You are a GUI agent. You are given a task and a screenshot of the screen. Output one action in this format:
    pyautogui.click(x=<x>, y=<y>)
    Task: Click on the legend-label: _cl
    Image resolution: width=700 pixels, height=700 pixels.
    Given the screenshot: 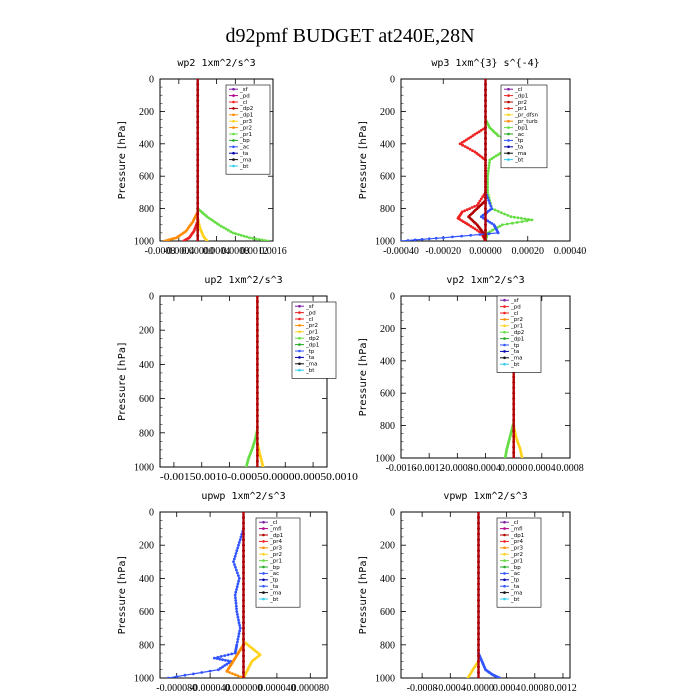 What is the action you would take?
    pyautogui.click(x=518, y=90)
    